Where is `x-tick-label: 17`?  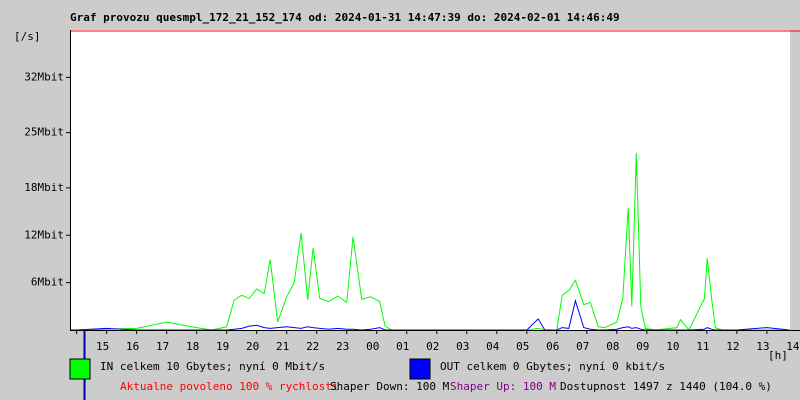 x-tick-label: 17 is located at coordinates (162, 346).